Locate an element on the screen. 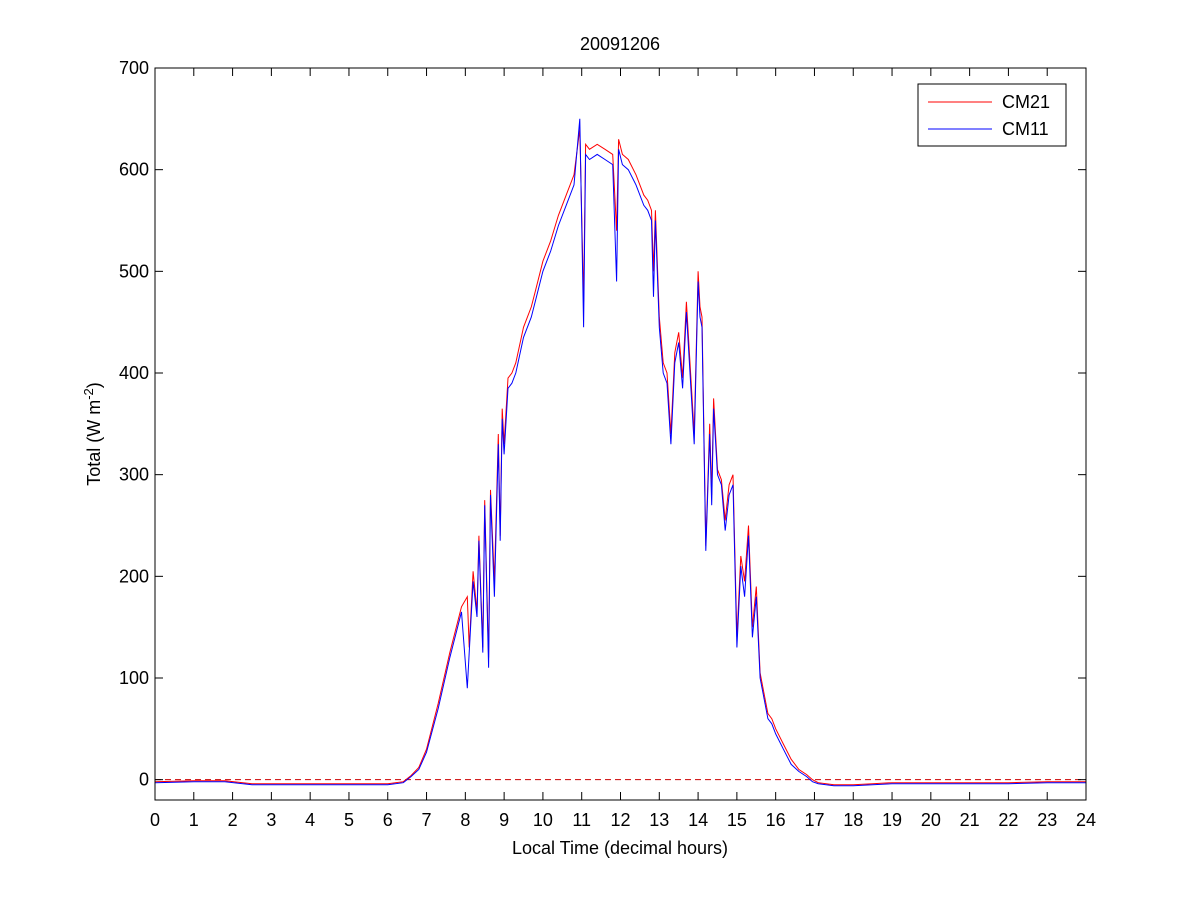 This screenshot has height=900, width=1200. y-axis-label-suffix: ) is located at coordinates (94, 385).